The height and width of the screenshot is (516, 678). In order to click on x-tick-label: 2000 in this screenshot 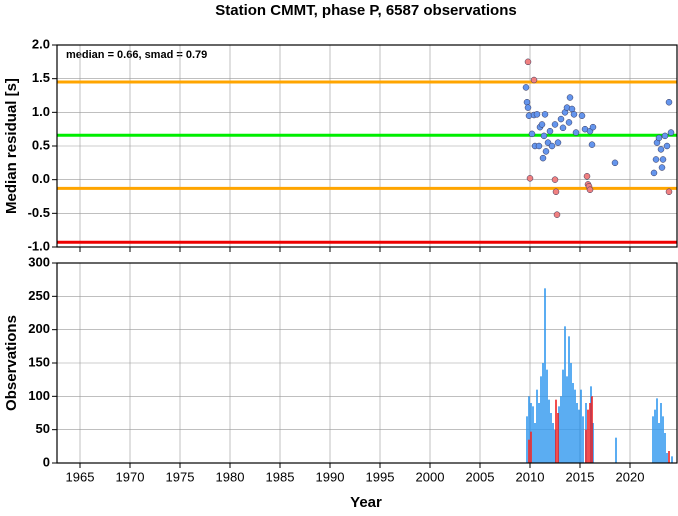, I will do `click(430, 476)`.